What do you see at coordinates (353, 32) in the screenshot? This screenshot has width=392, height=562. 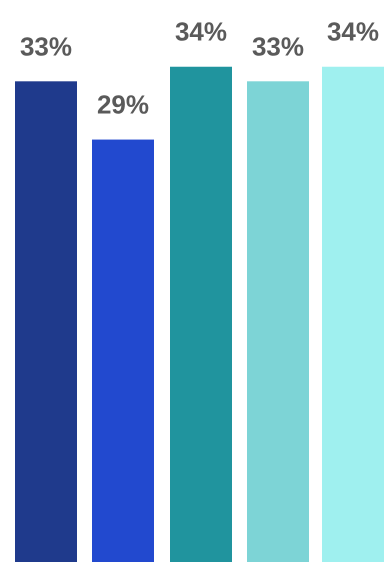 I see `bar-value-label-5: 34%` at bounding box center [353, 32].